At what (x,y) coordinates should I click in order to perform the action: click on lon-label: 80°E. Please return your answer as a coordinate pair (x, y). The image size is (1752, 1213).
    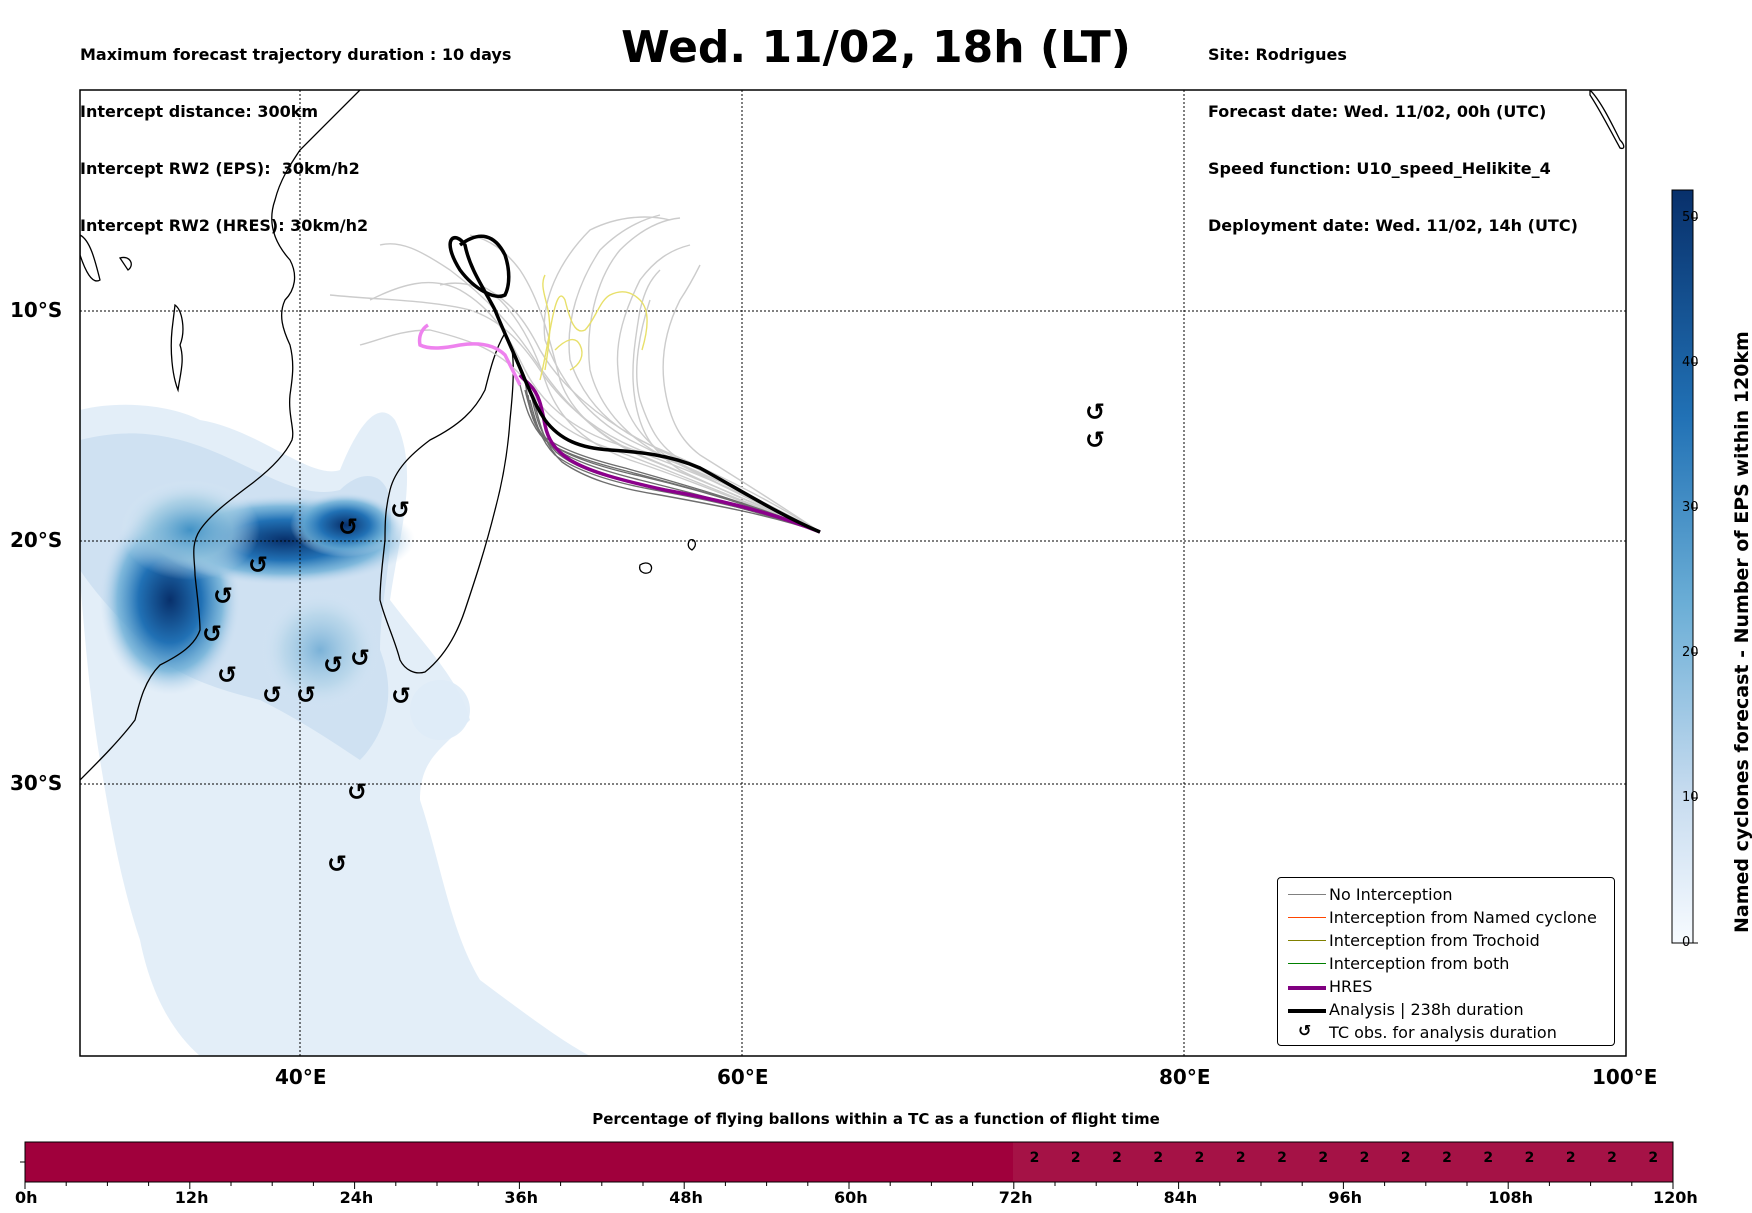
    Looking at the image, I should click on (1185, 1077).